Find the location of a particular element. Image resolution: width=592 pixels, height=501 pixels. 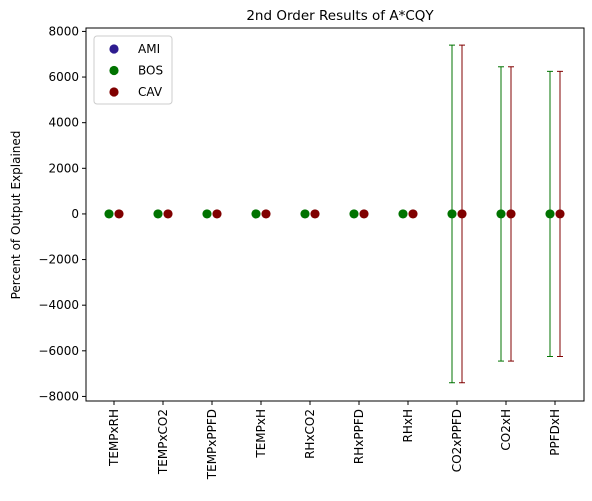

x-tick-label: PPFDxH is located at coordinates (555, 432).